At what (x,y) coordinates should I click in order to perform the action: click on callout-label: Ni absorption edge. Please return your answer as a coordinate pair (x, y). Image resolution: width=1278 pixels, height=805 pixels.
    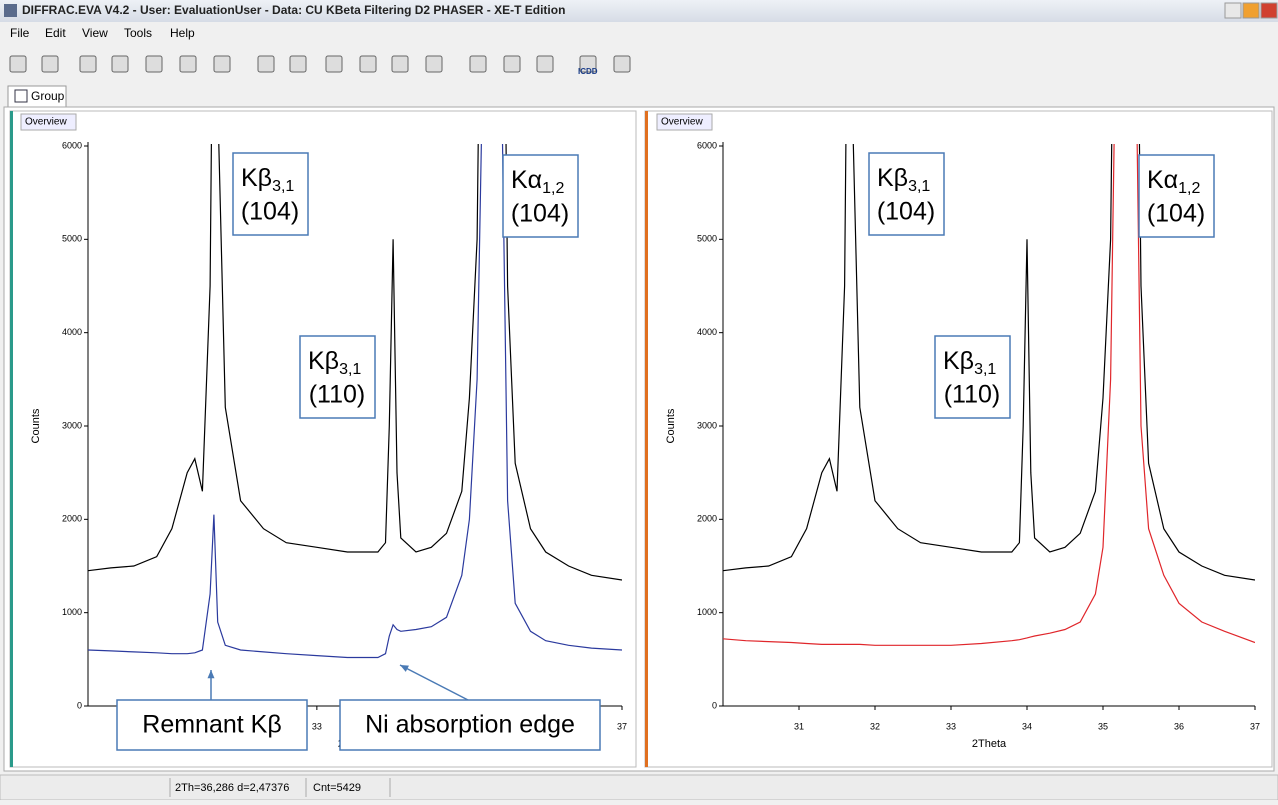
    Looking at the image, I should click on (470, 725).